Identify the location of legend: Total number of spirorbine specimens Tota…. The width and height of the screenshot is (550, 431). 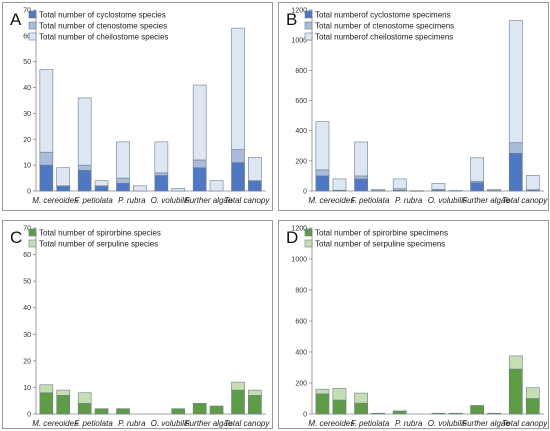
(376, 238).